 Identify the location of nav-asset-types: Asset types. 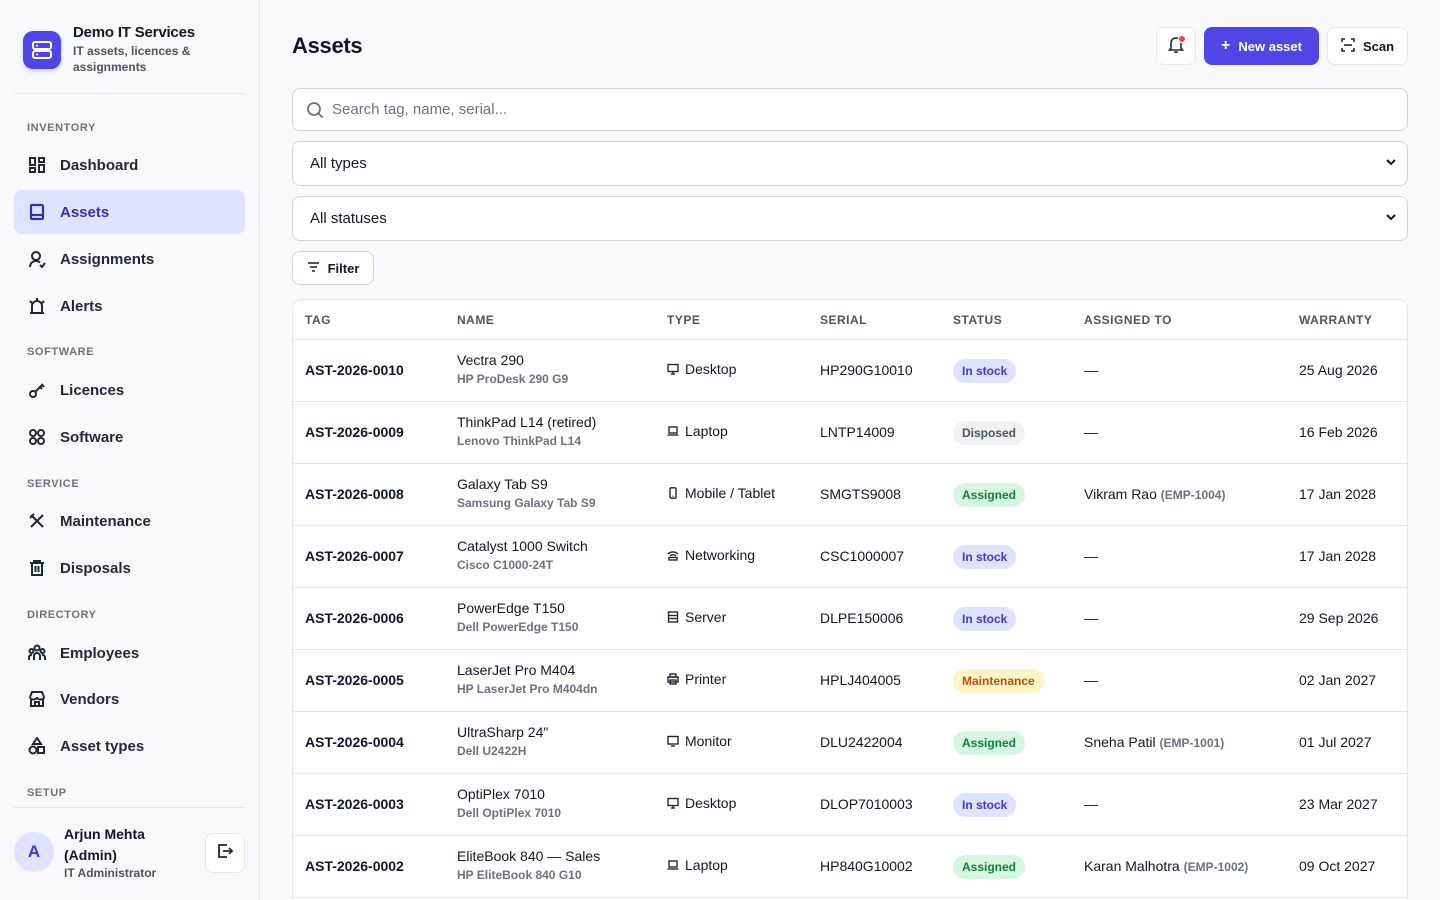
(129, 746).